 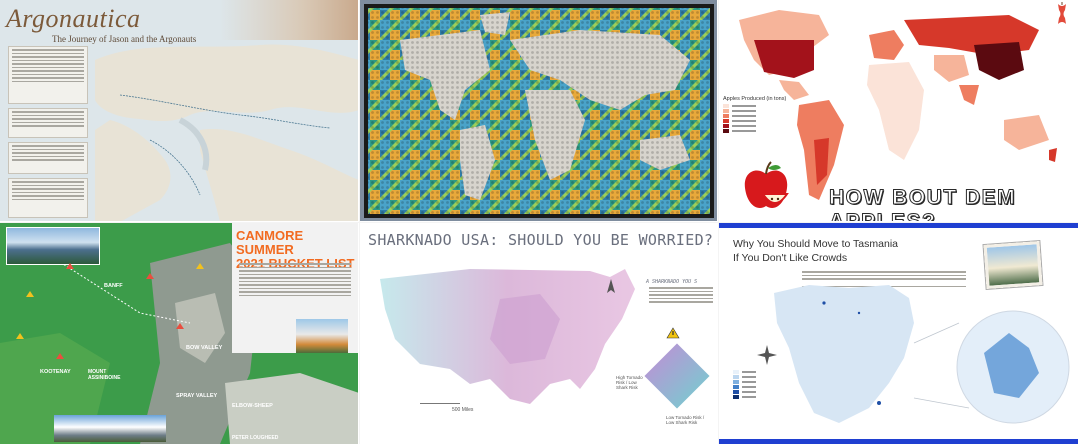 I want to click on canmore-label-spray-valley: SPRAY VALLEY, so click(x=197, y=396).